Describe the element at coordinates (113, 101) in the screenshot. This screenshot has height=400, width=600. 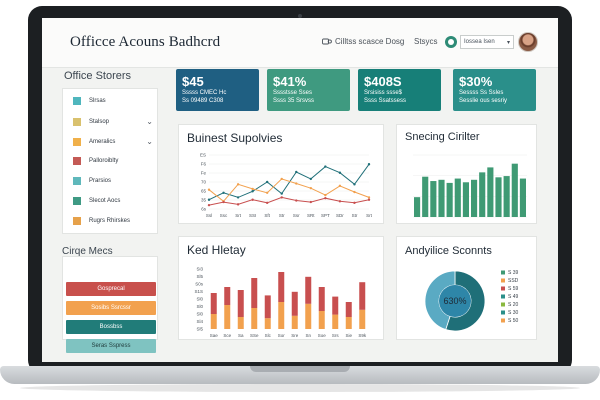
I see `sidebar-item: Slrsas` at that location.